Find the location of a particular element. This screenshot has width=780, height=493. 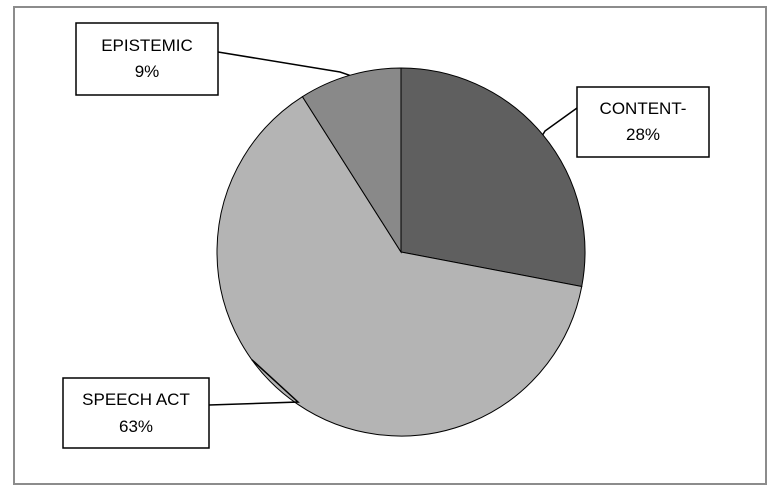

slice-content is located at coordinates (493, 177).